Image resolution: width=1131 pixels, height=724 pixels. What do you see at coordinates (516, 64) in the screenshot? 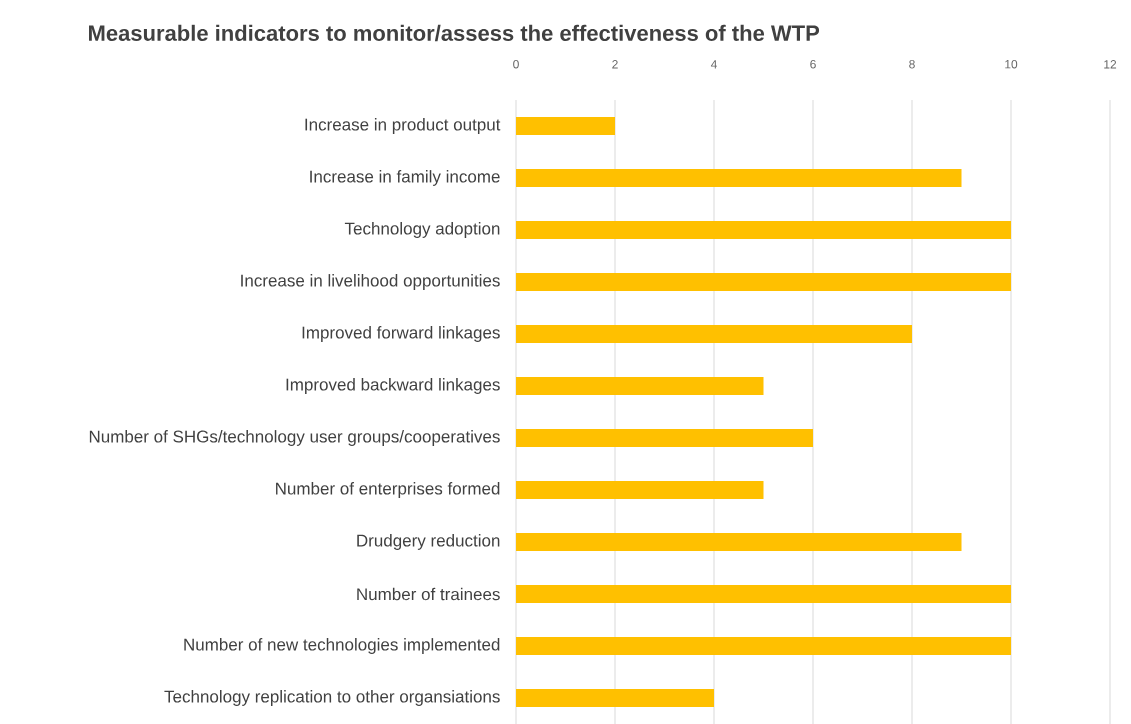
I see `x-tick-label: 0` at bounding box center [516, 64].